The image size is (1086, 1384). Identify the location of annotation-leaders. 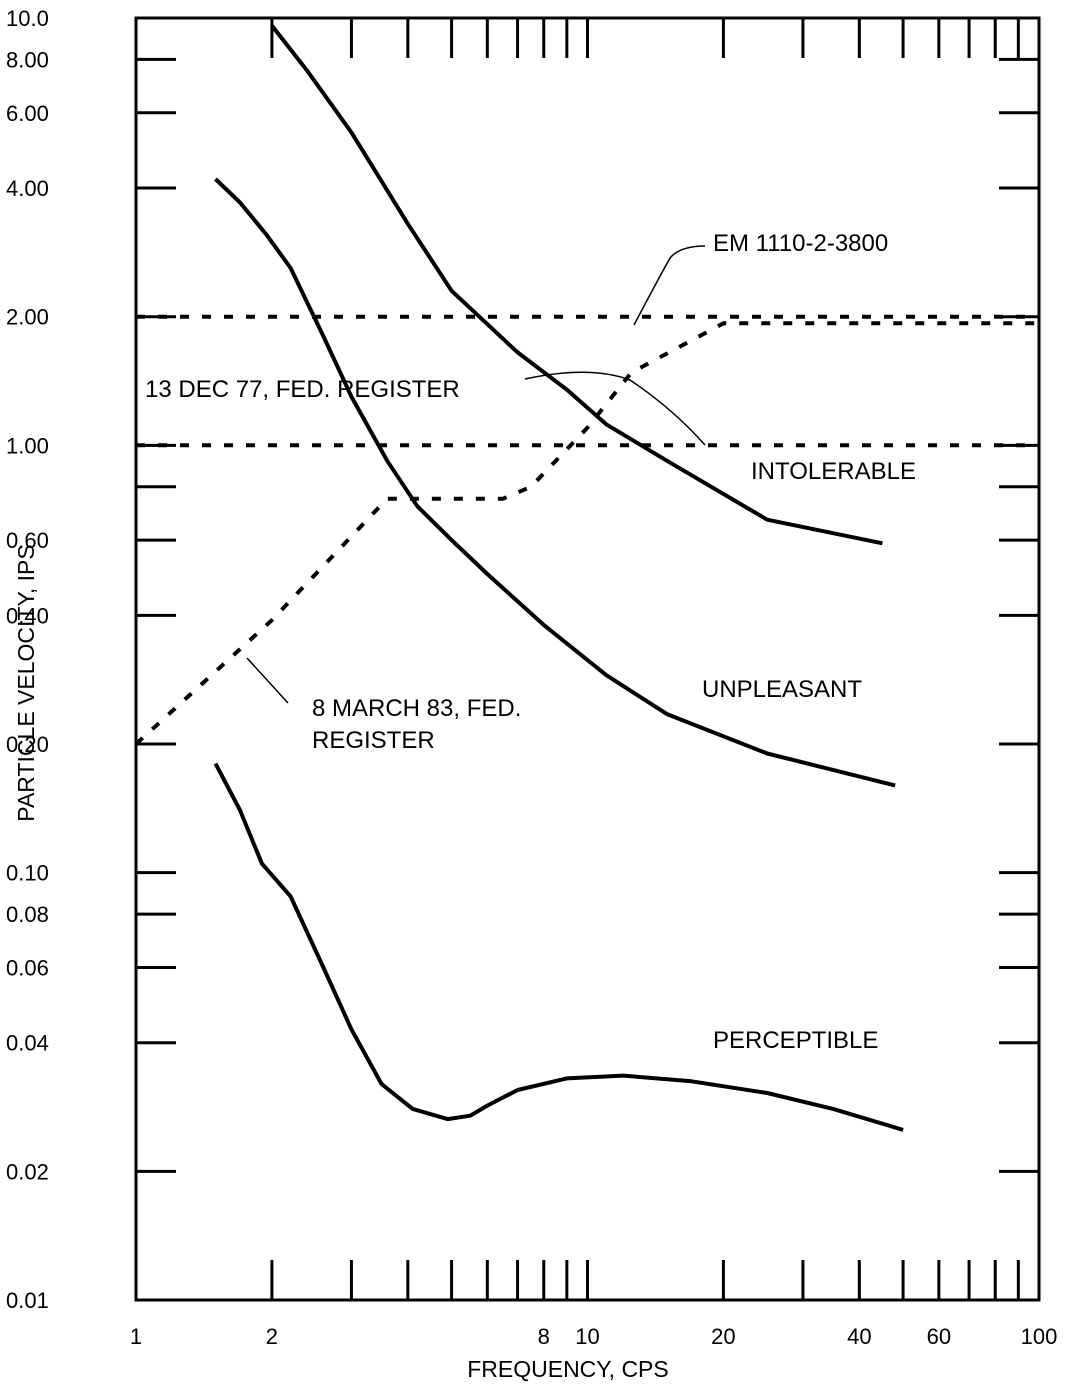
(476, 474).